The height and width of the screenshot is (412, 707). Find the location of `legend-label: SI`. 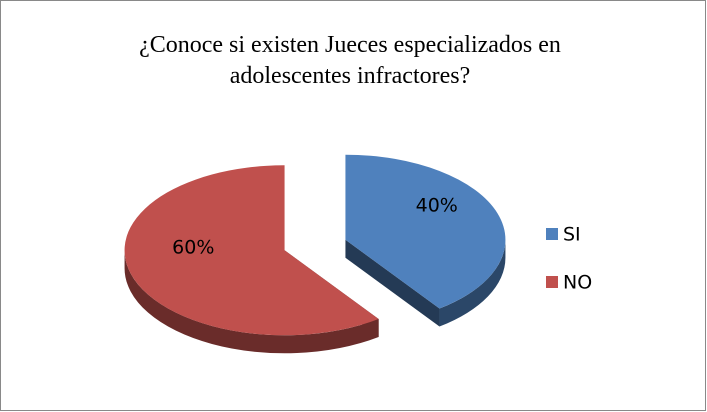

legend-label: SI is located at coordinates (572, 235).